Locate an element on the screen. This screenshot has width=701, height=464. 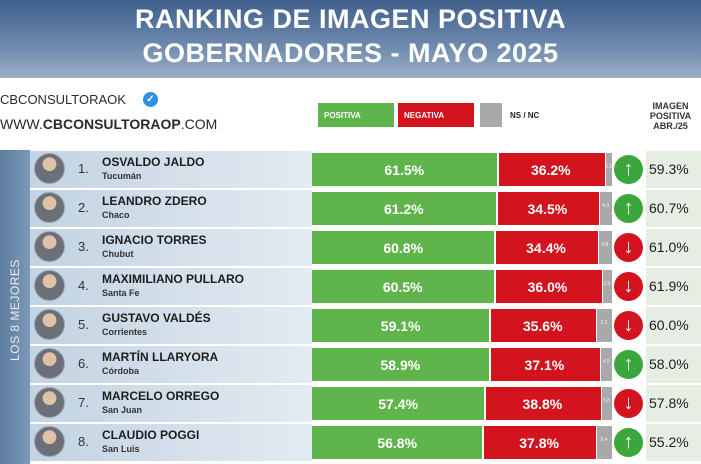
legend-swatch-negativa is located at coordinates (436, 115).